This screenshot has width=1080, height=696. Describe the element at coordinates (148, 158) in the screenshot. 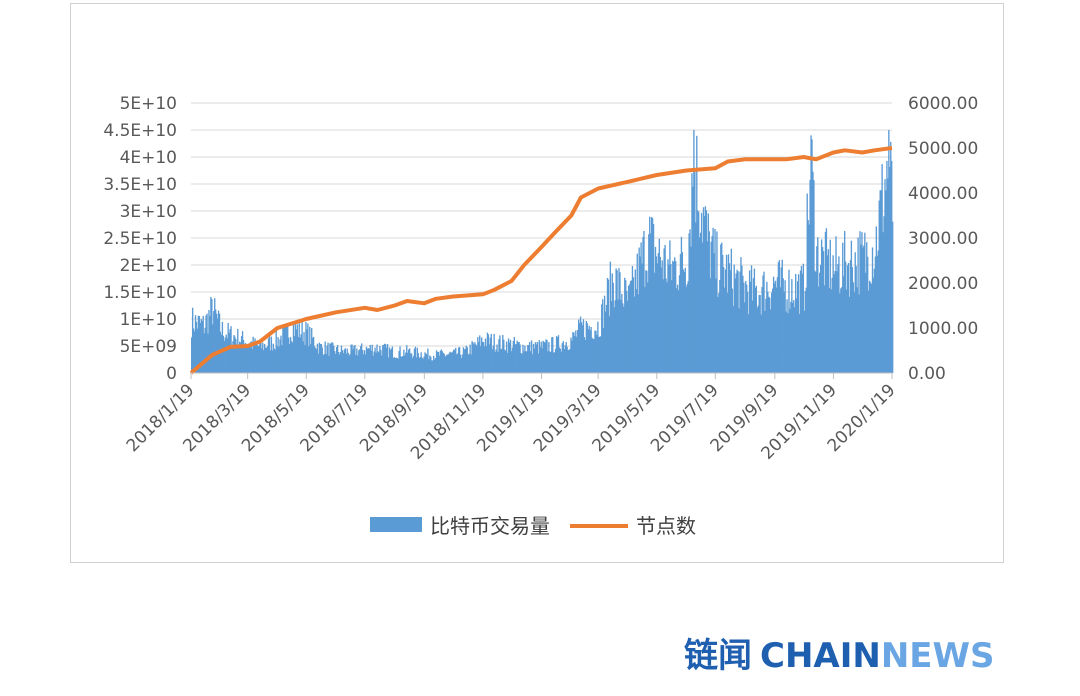

I see `y-left-tick-label: 4E+10` at that location.